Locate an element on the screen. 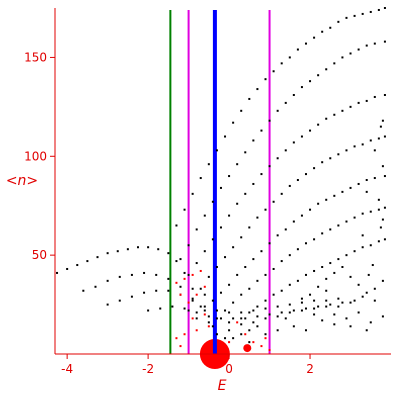 The width and height of the screenshot is (400, 400). x-axis-title: E is located at coordinates (222, 386).